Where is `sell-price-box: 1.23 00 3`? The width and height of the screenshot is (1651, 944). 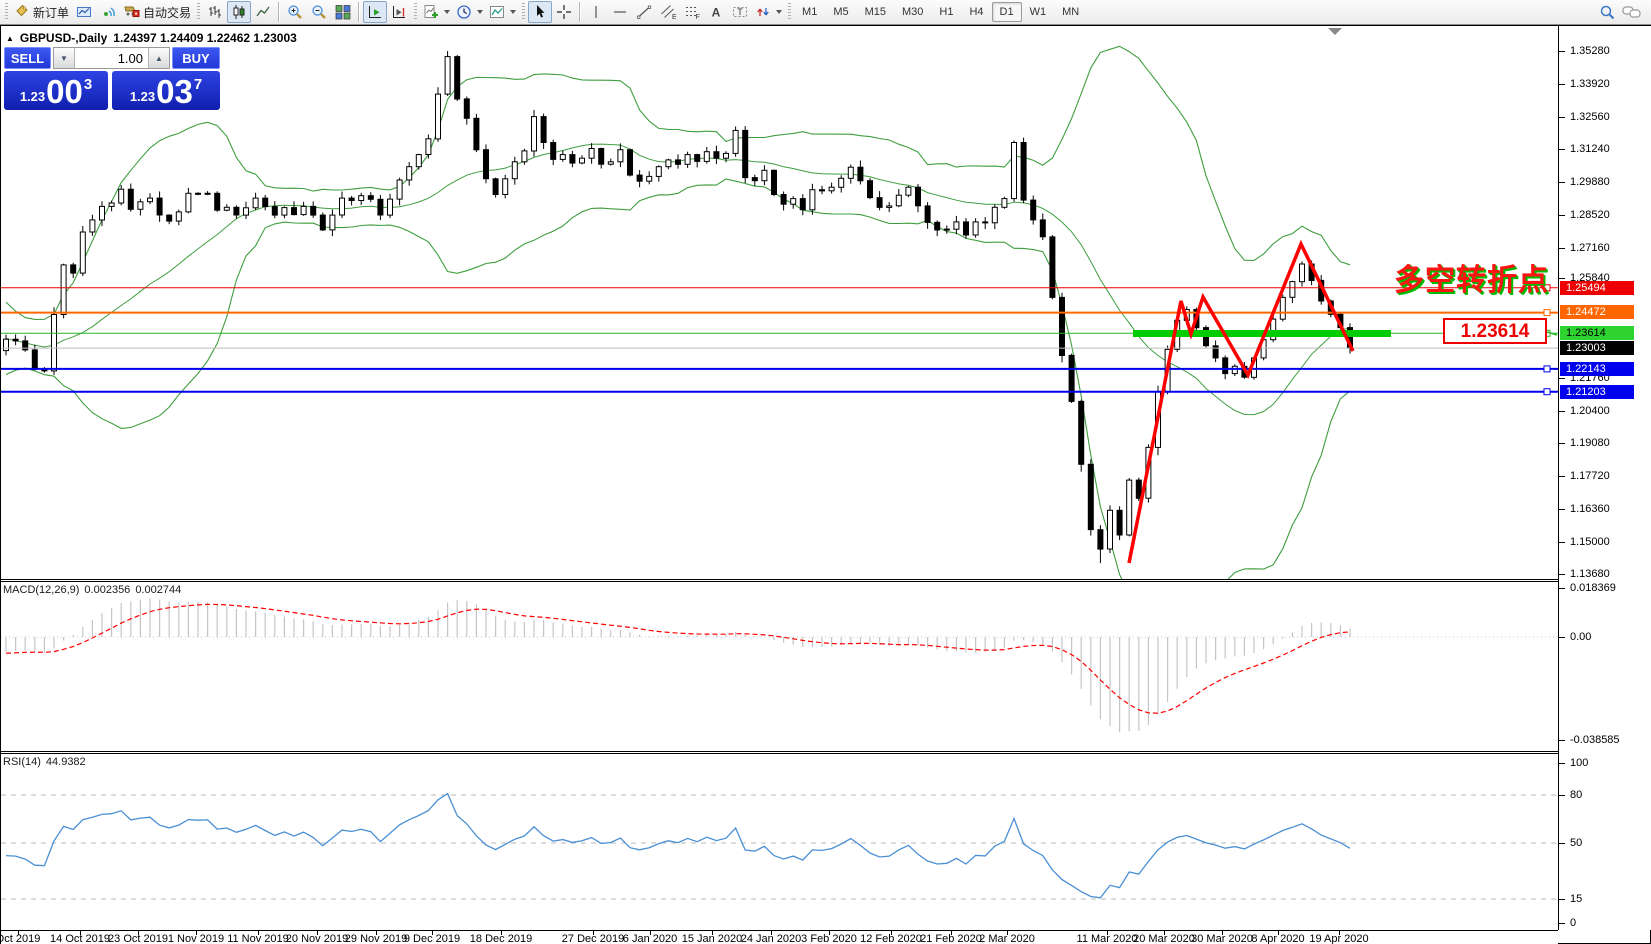
sell-price-box: 1.23 00 3 is located at coordinates (56, 90).